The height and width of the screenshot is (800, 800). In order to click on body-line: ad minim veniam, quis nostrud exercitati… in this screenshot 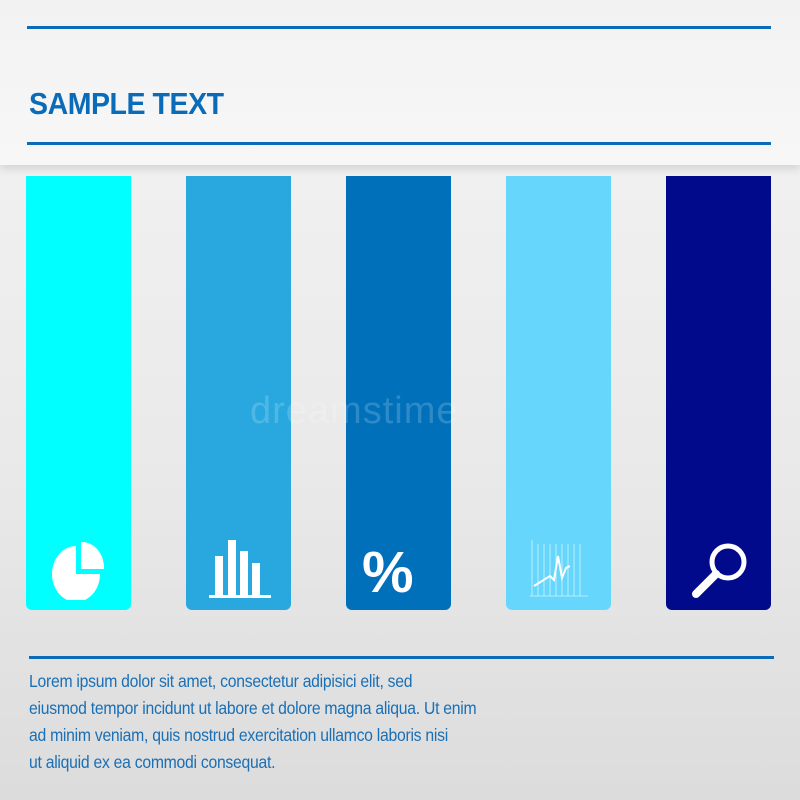, I will do `click(238, 735)`.